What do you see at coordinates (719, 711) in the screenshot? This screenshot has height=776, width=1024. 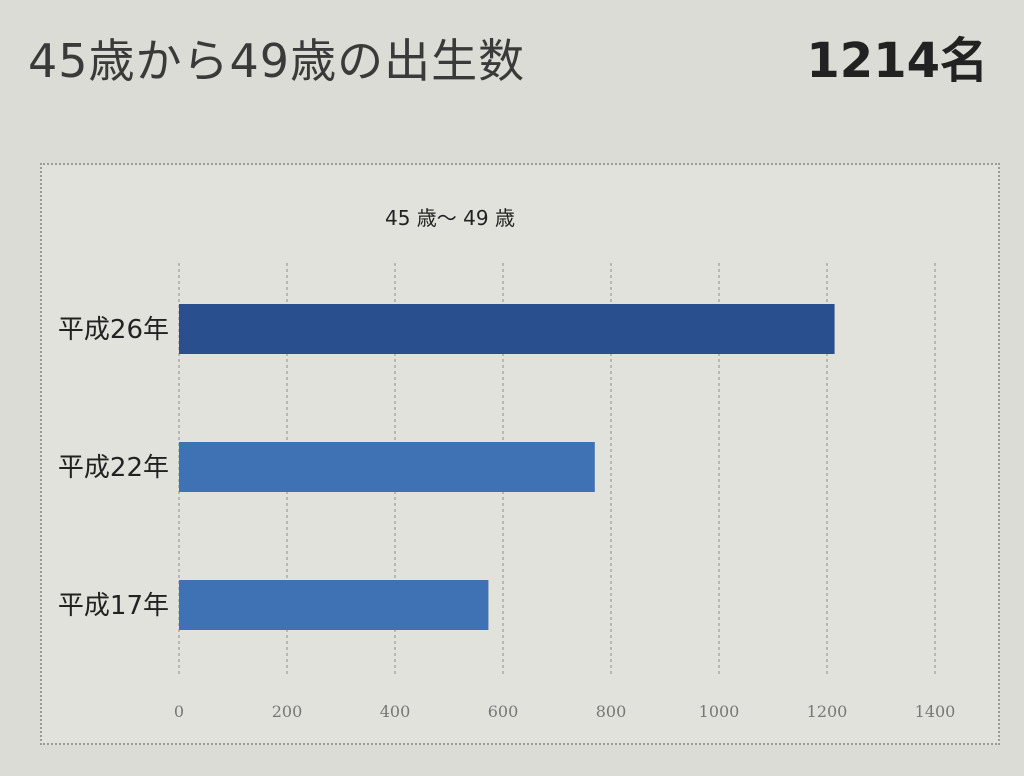 I see `x-tick-label: 1000` at bounding box center [719, 711].